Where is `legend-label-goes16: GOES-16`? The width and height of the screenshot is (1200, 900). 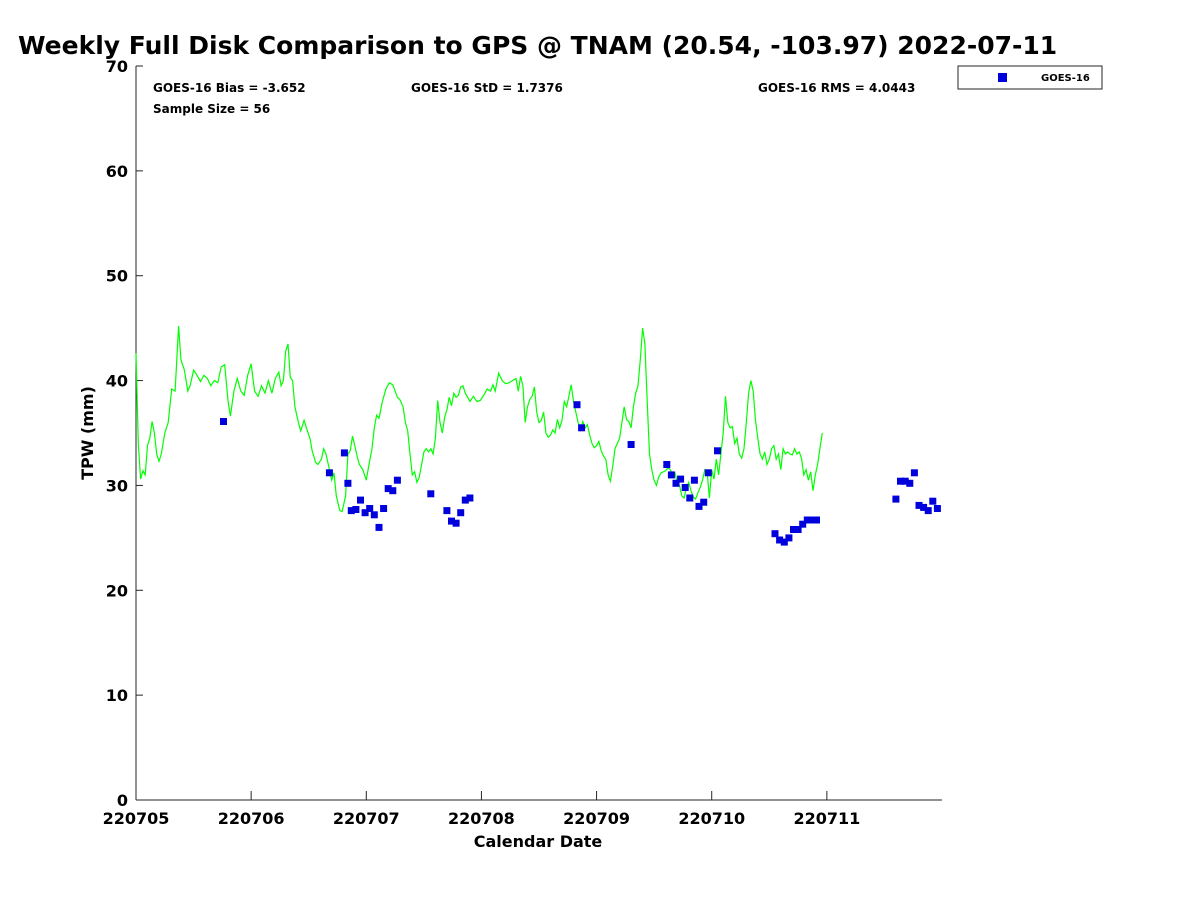
legend-label-goes16: GOES-16 is located at coordinates (1065, 78).